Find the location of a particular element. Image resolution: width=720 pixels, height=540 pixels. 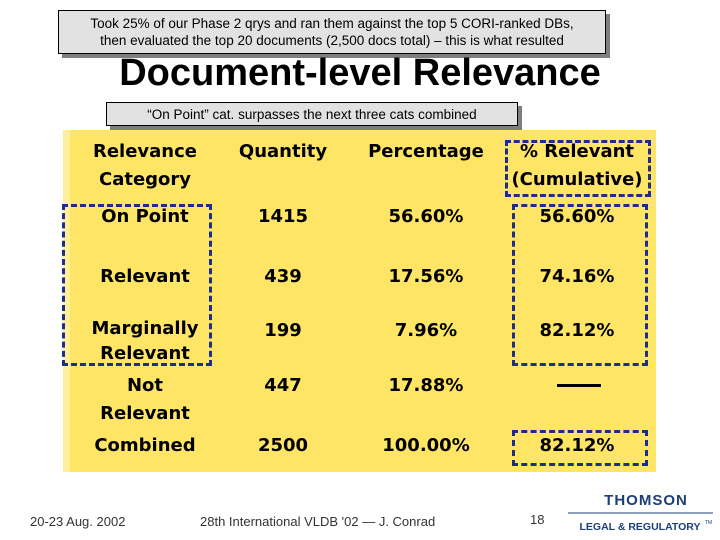

footer-date: 20-23 Aug. 2002 is located at coordinates (78, 521).